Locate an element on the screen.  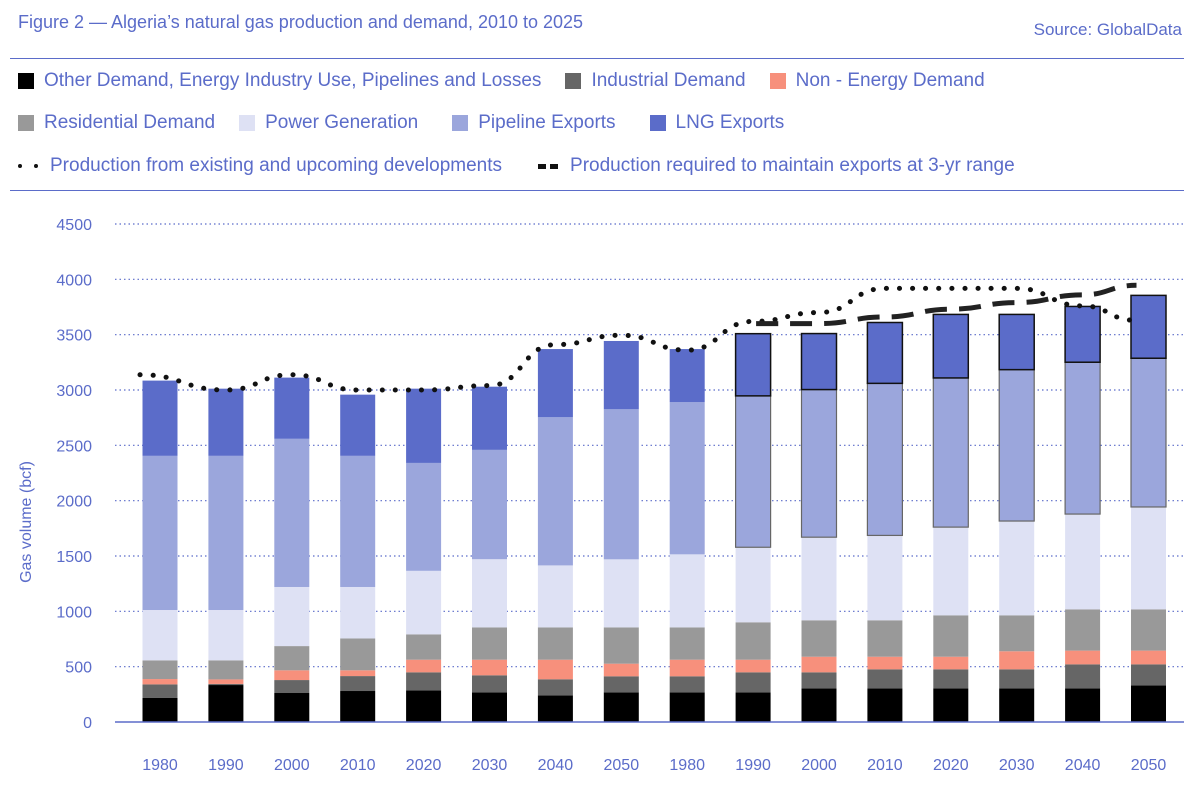
legend-item-residential-demand: Residential Demand is located at coordinates (116, 123).